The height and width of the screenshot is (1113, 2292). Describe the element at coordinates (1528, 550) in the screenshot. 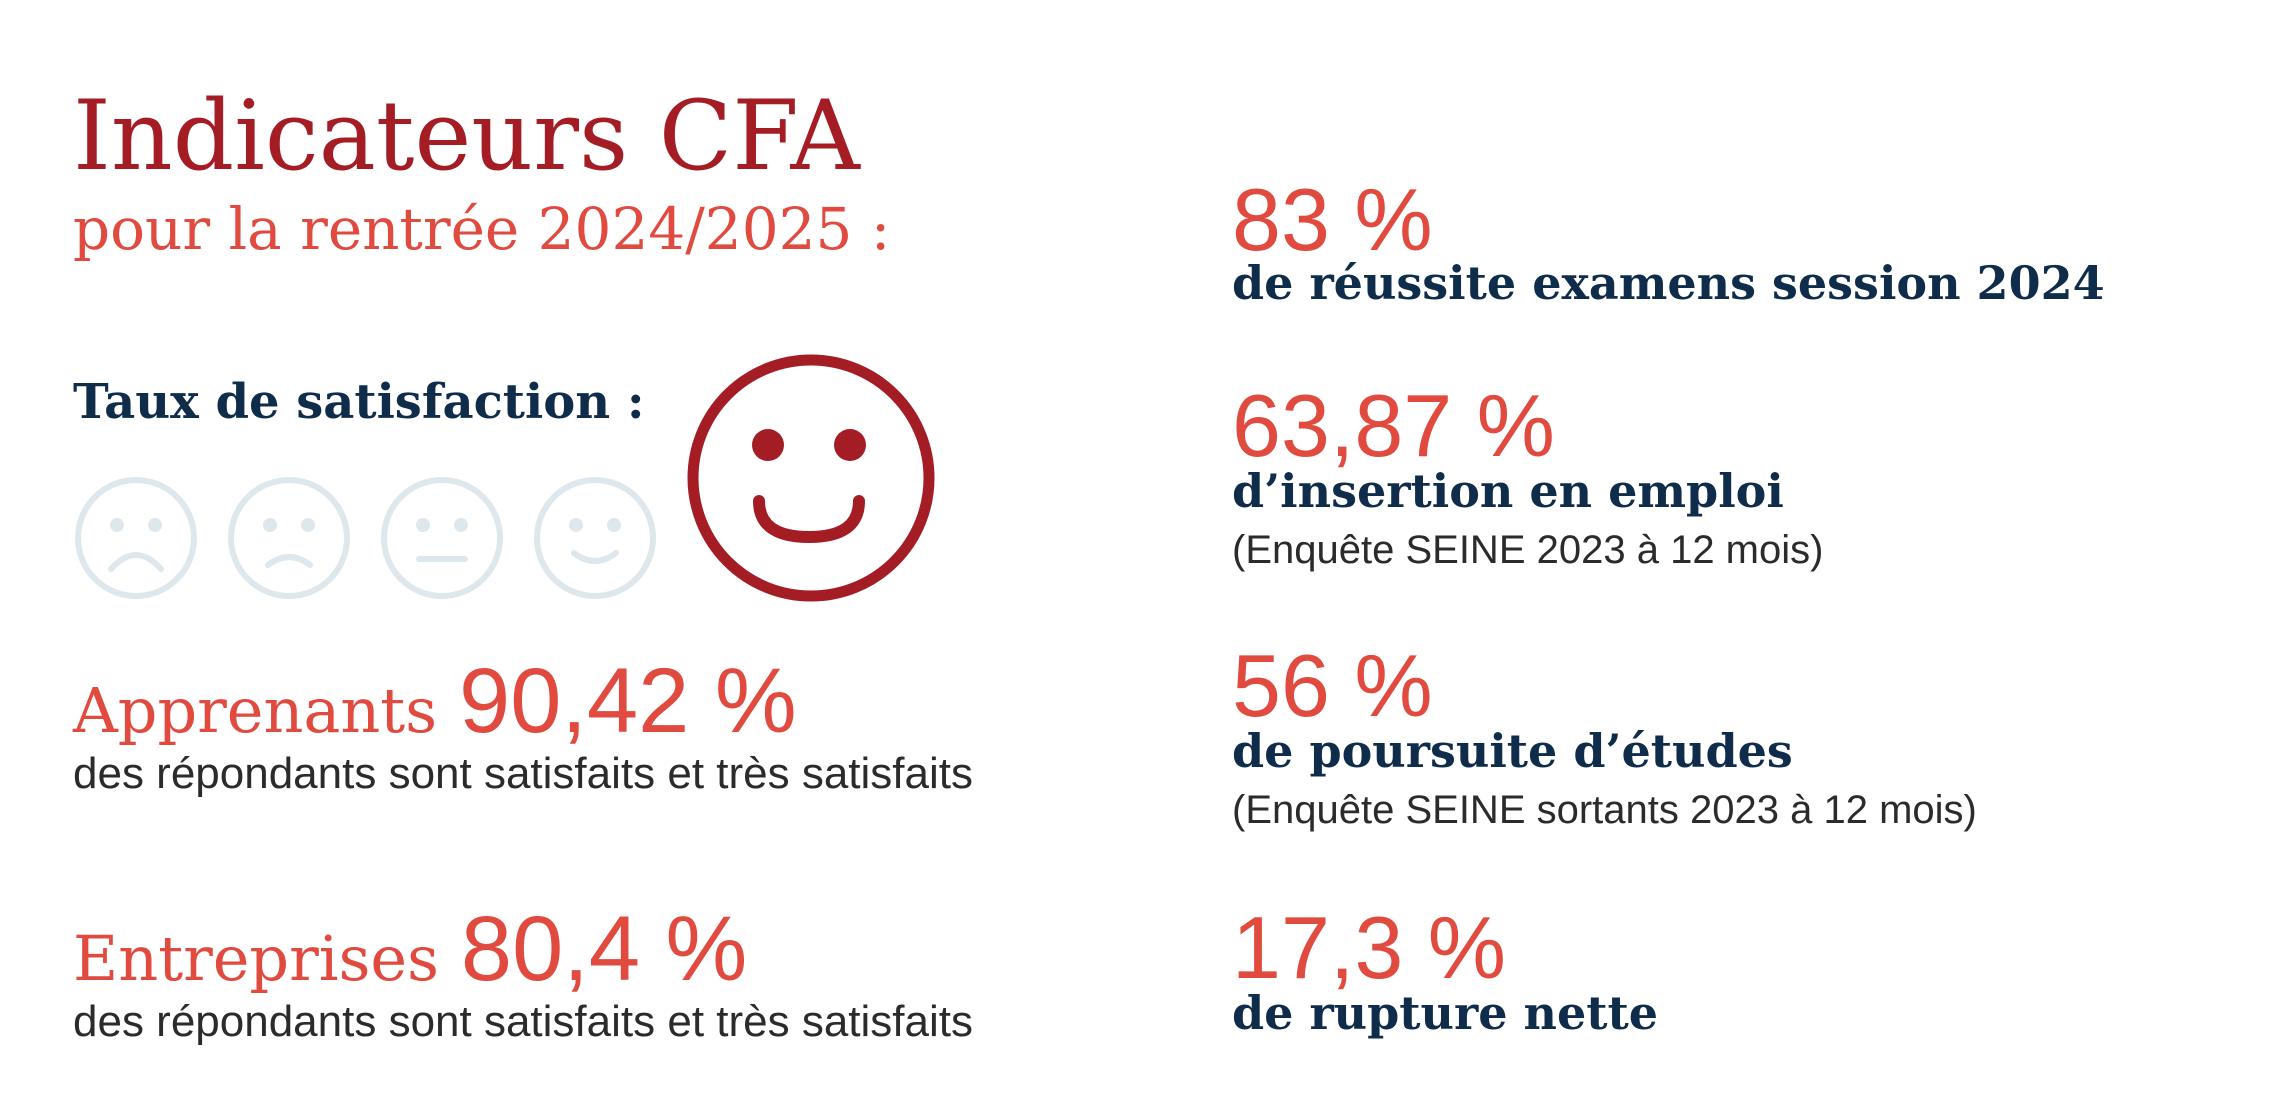

I see `indicator-note-insertion: (Enquête SEINE 2023 à 12 mois)` at that location.